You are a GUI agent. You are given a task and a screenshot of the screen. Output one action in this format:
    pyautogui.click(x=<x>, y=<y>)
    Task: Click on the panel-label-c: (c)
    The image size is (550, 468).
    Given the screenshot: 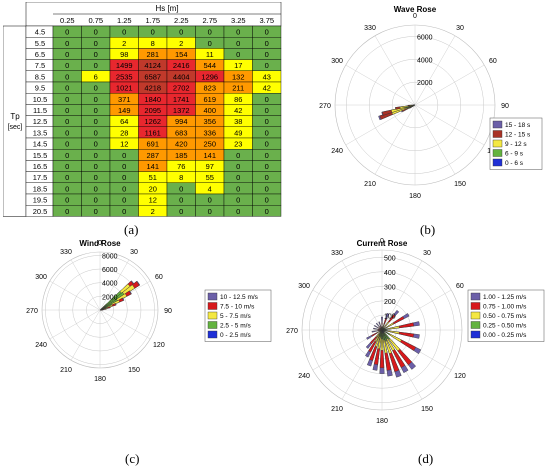 What is the action you would take?
    pyautogui.click(x=132, y=458)
    